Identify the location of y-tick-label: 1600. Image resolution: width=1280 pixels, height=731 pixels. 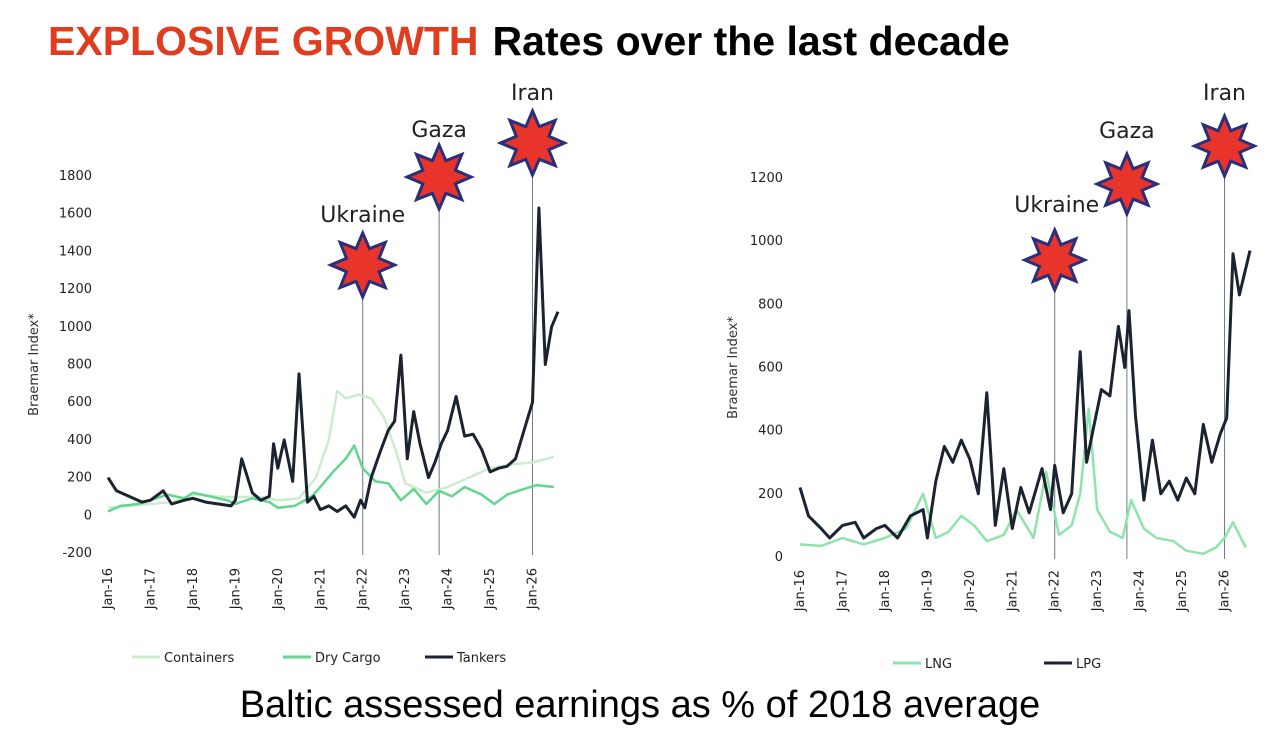
(75, 214).